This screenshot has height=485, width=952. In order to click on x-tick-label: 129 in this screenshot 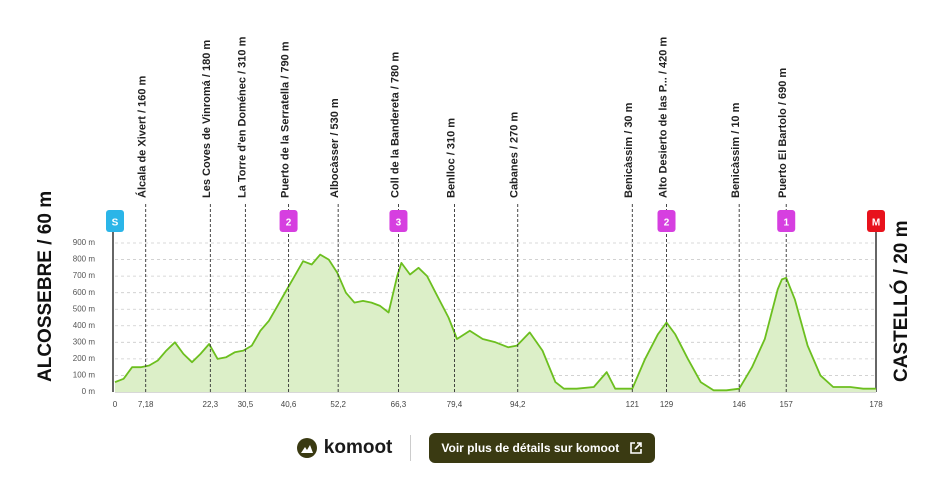, I will do `click(667, 404)`.